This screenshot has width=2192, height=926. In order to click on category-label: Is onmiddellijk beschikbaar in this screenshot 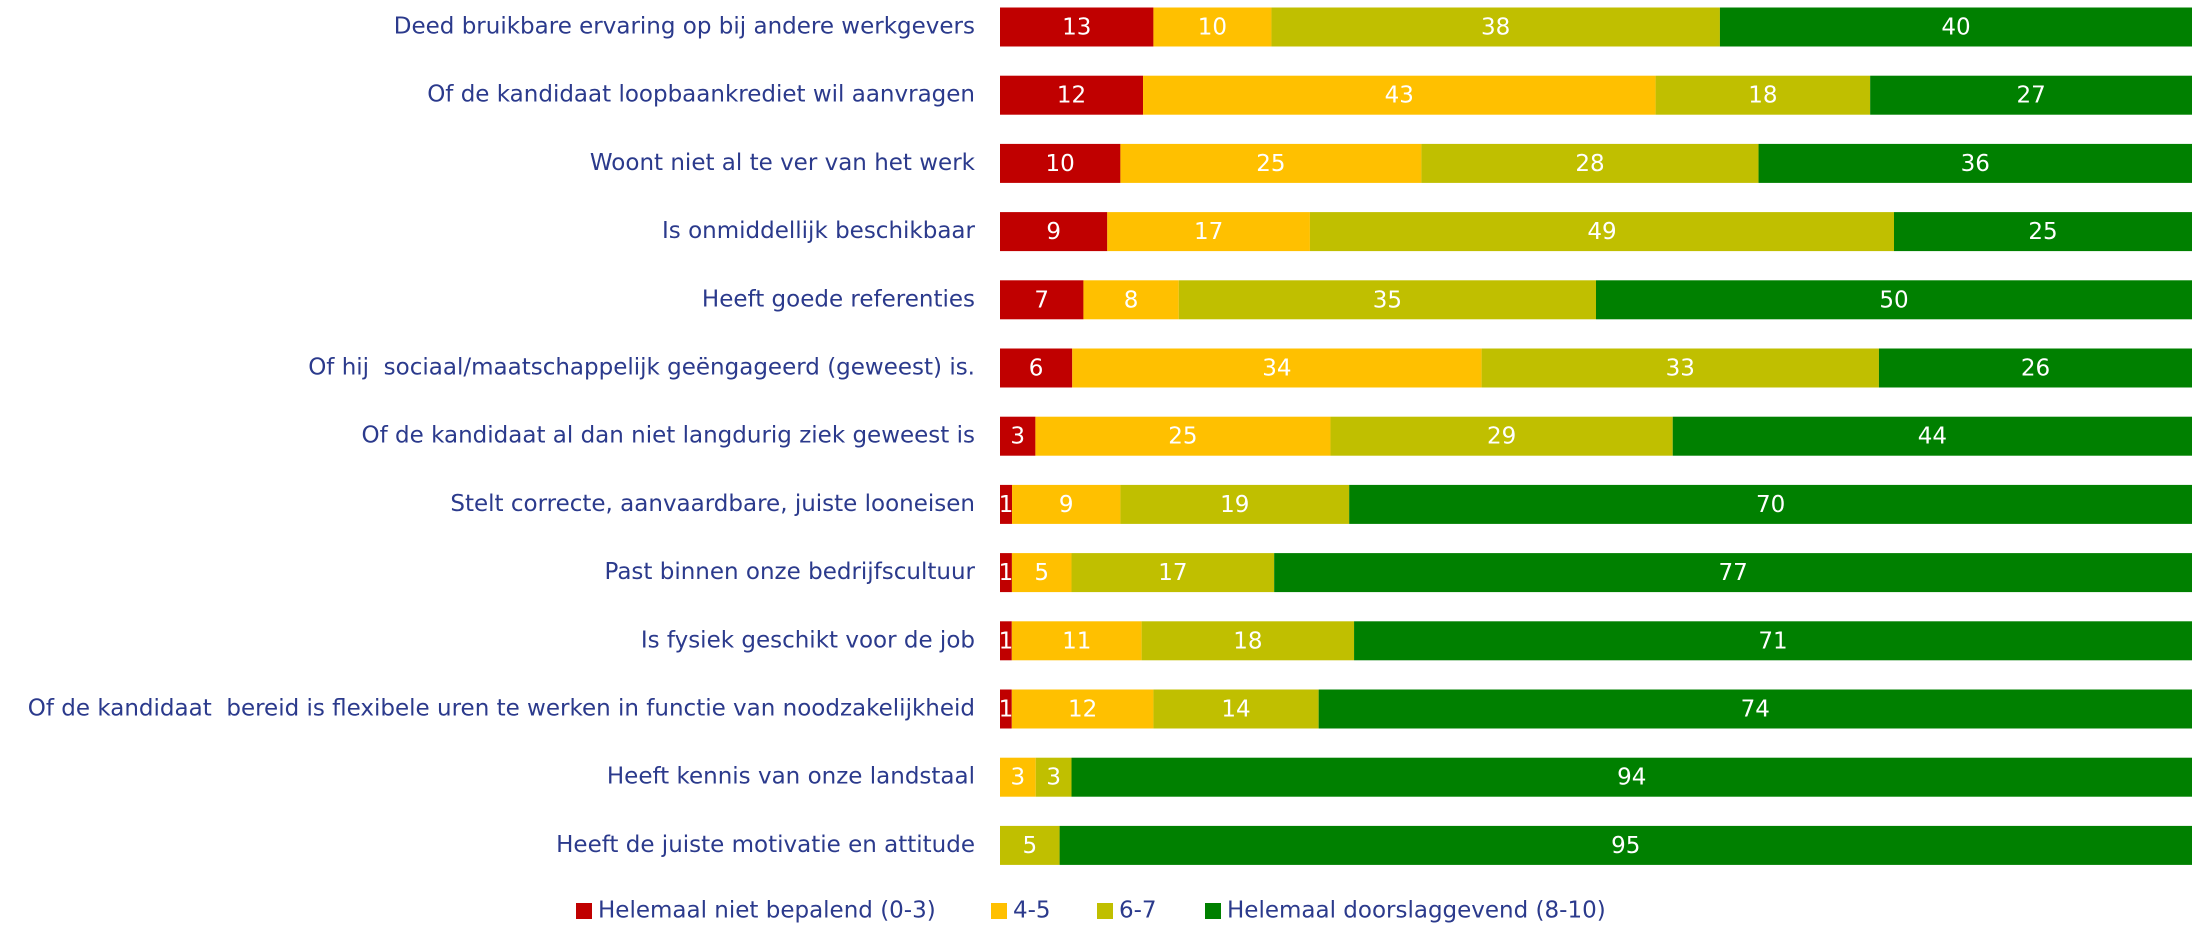, I will do `click(819, 231)`.